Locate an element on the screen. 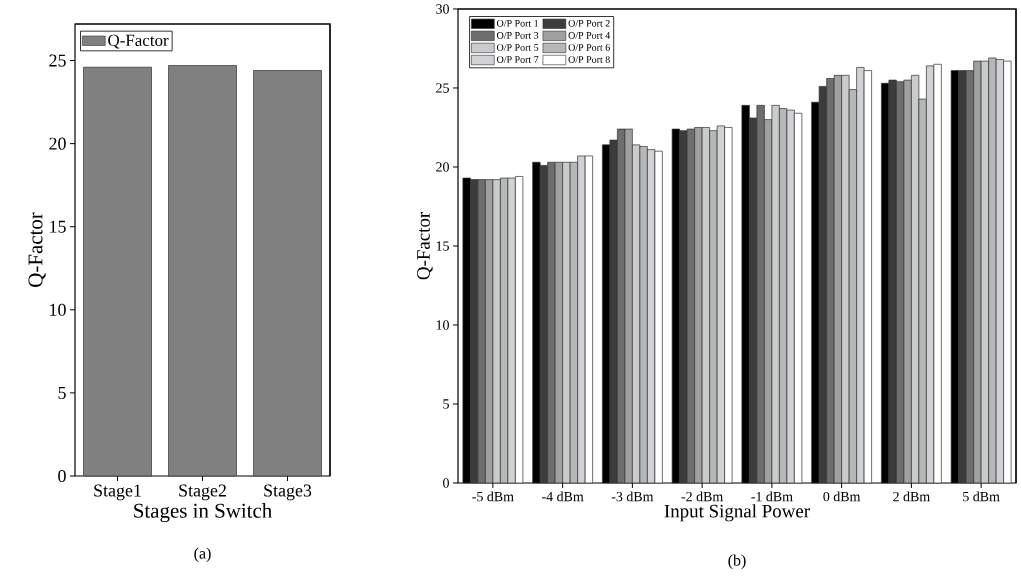 The height and width of the screenshot is (578, 1021). x-axis-title: Stages in Switch is located at coordinates (203, 513).